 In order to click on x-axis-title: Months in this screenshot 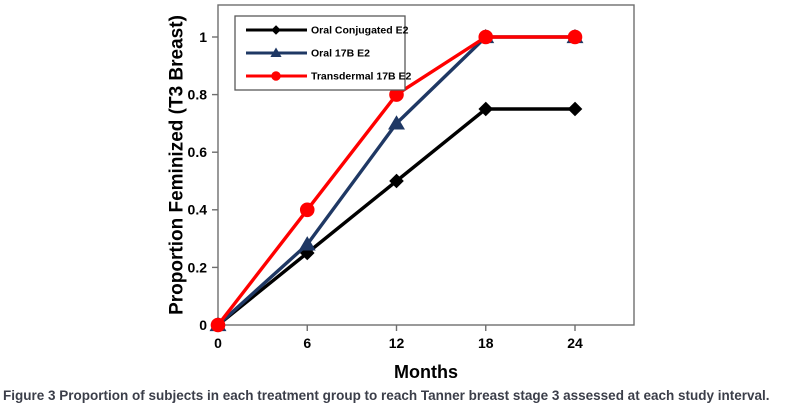, I will do `click(426, 372)`.